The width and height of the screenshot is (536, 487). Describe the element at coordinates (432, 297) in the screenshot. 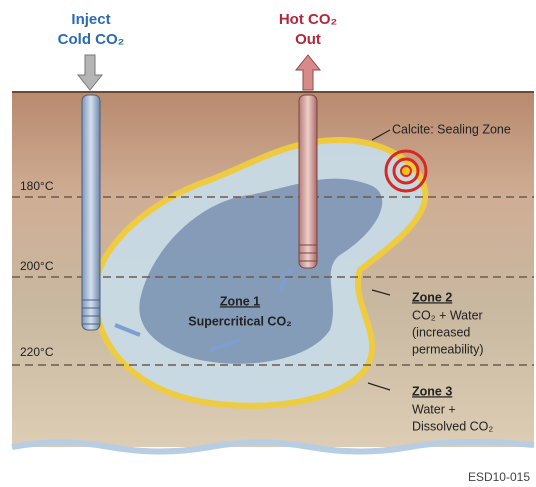

I see `zone-title: Zone 2` at that location.